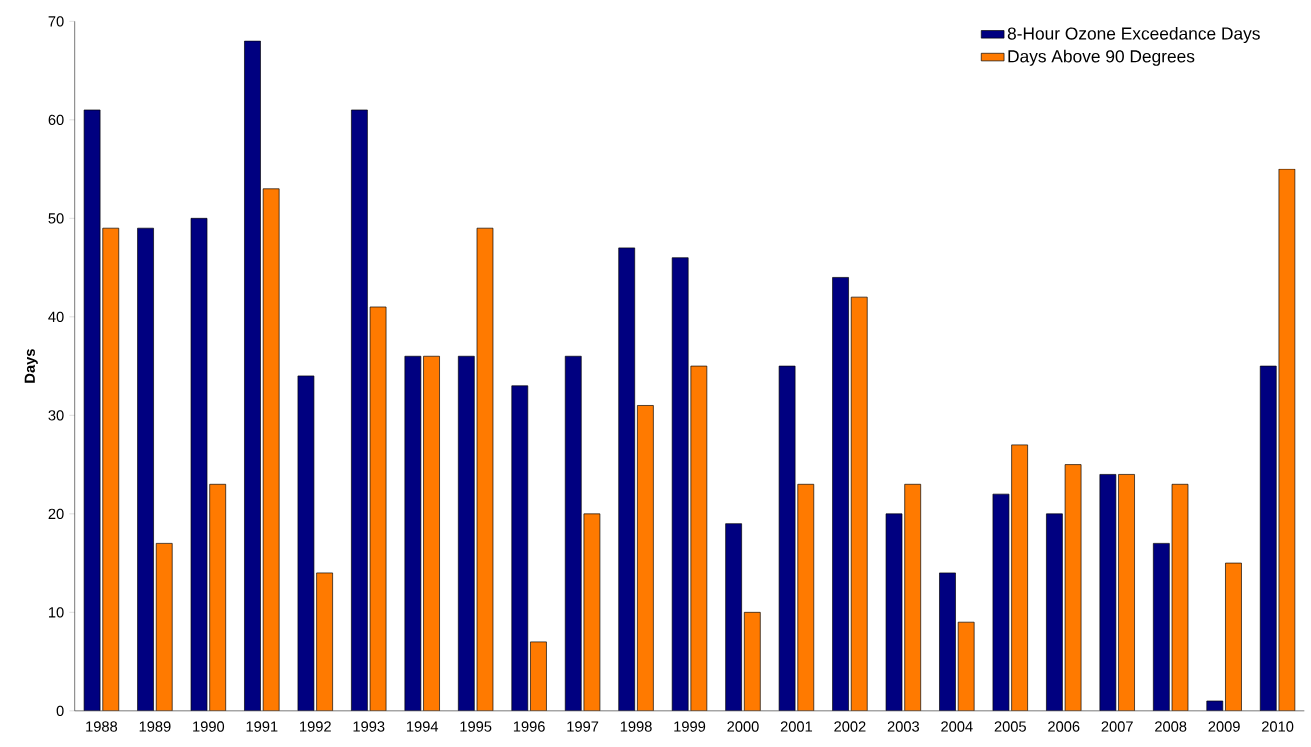 The height and width of the screenshot is (747, 1311). What do you see at coordinates (1224, 726) in the screenshot?
I see `x-tick-label: 2009` at bounding box center [1224, 726].